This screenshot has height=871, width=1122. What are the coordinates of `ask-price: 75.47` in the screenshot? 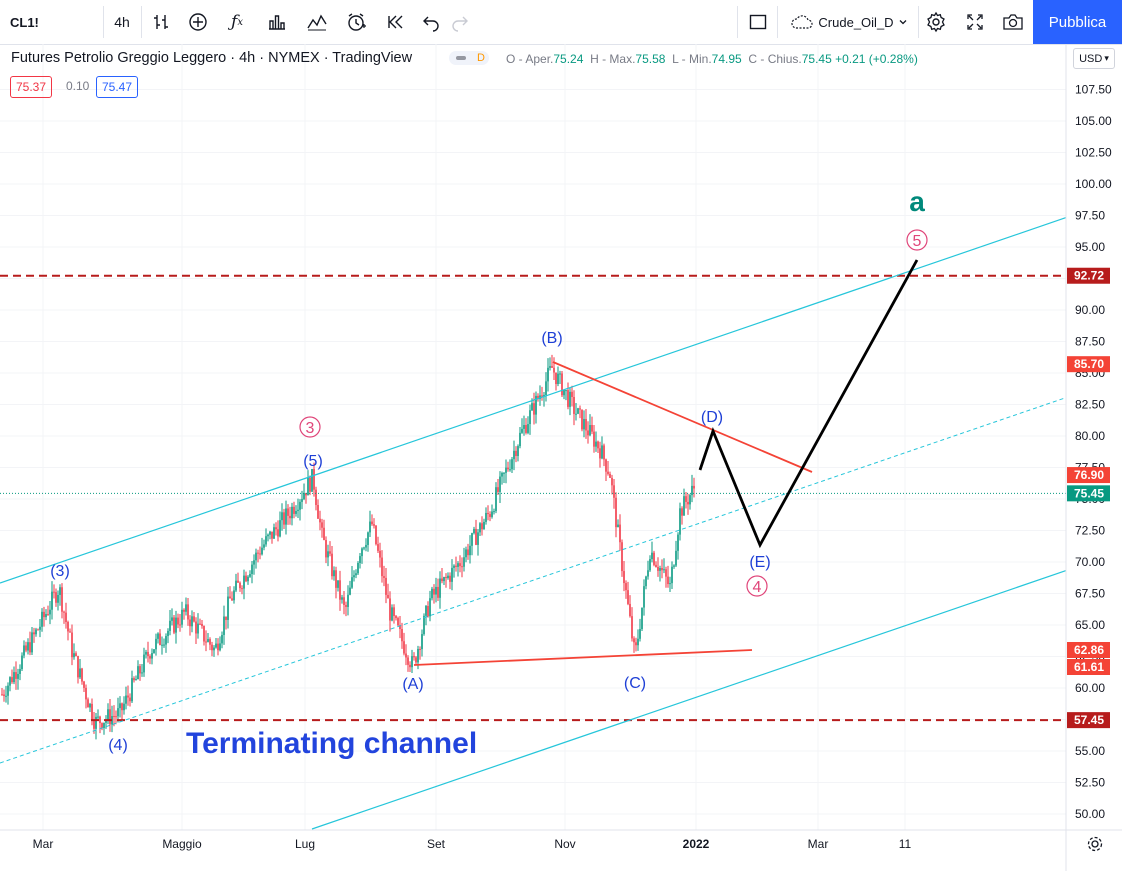 It's located at (117, 87).